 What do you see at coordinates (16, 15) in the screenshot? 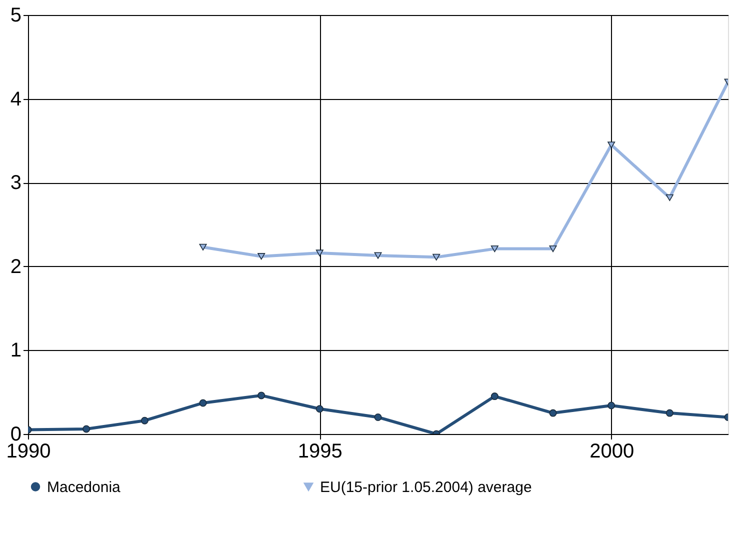
I see `y-tick-label: 5` at bounding box center [16, 15].